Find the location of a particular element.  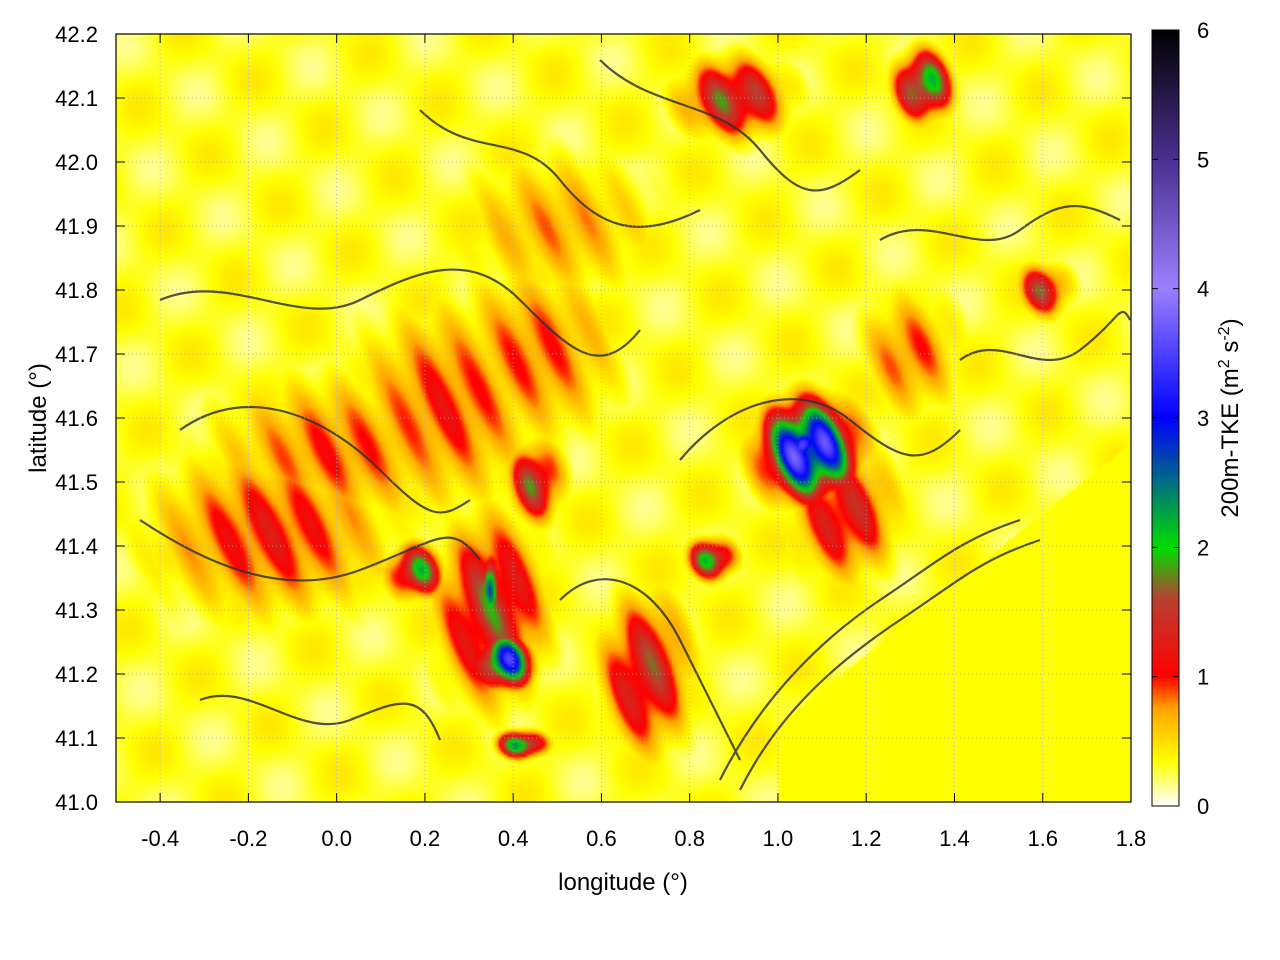

y-tick-label: 41.7 is located at coordinates (76, 354).